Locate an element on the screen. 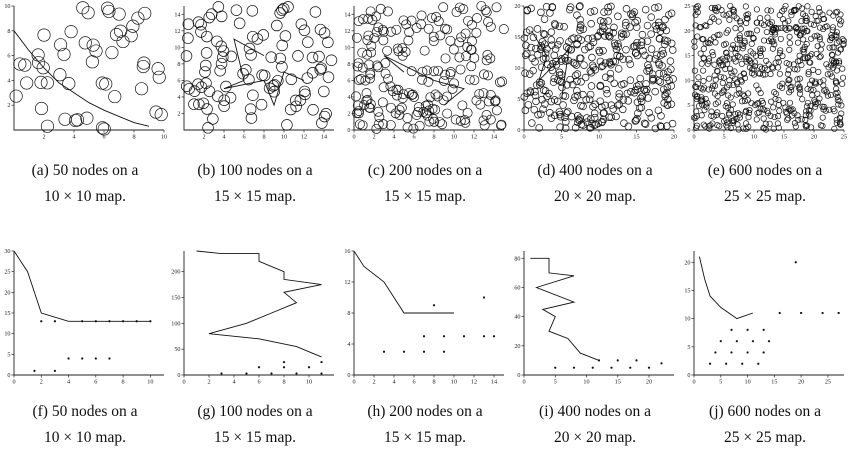 This screenshot has height=455, width=851. x-tick-label-a: 6 is located at coordinates (103, 137).